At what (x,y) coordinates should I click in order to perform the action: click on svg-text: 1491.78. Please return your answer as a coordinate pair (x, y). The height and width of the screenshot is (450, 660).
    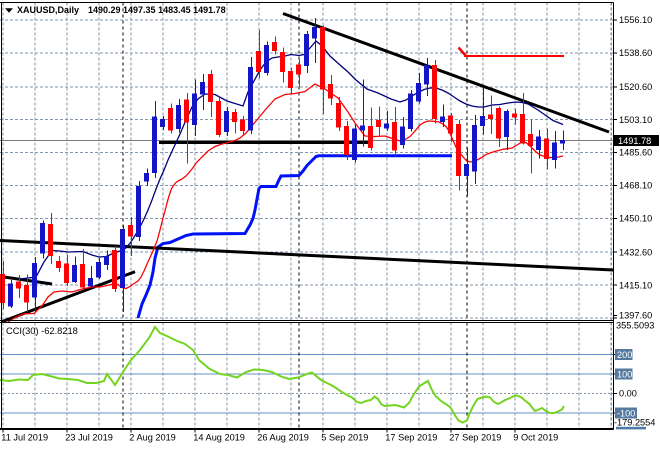
    Looking at the image, I should click on (634, 141).